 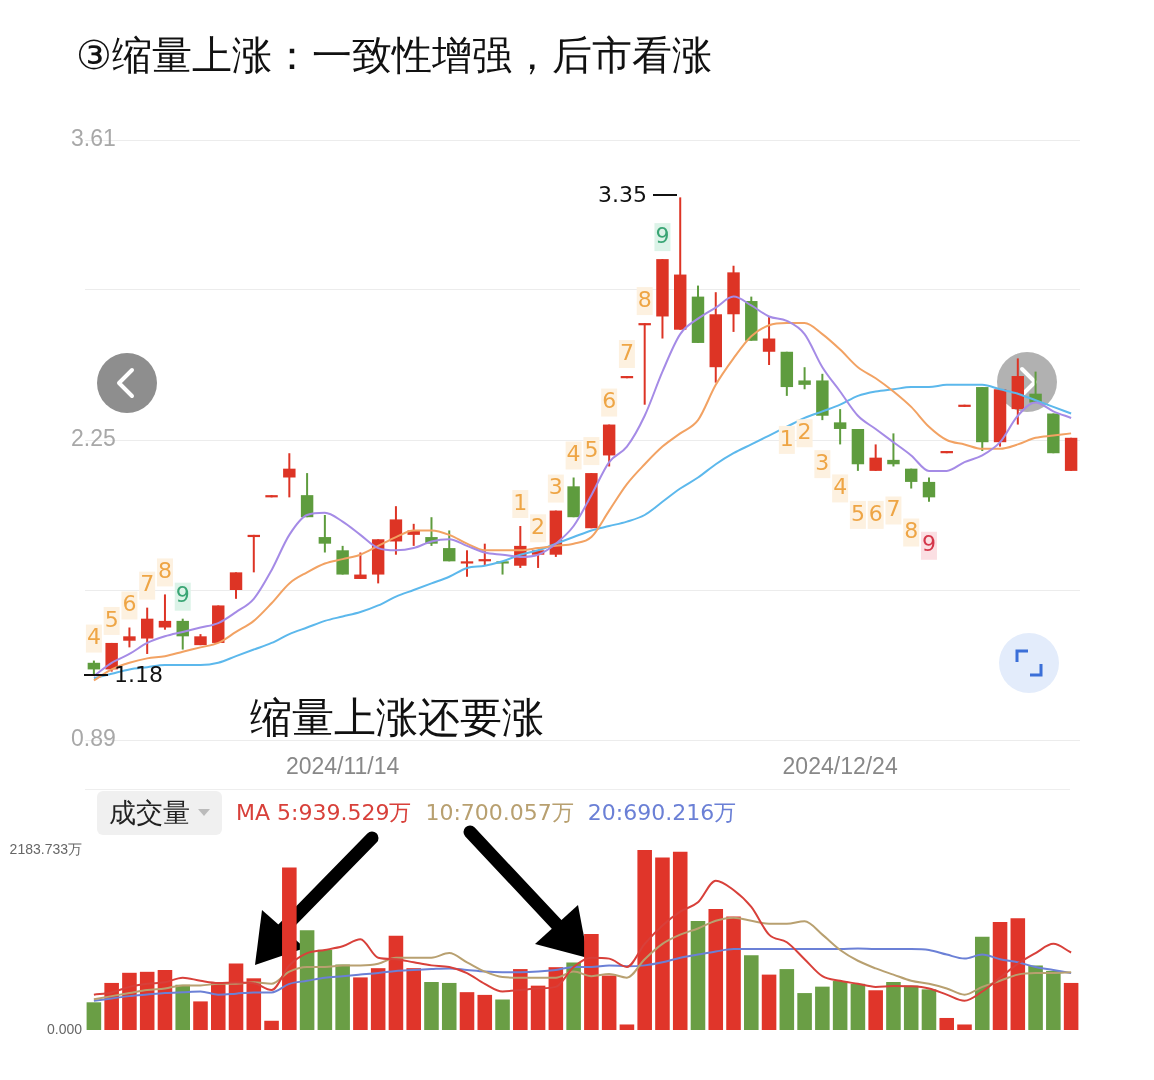 I want to click on annotation: 3.35, so click(x=622, y=194).